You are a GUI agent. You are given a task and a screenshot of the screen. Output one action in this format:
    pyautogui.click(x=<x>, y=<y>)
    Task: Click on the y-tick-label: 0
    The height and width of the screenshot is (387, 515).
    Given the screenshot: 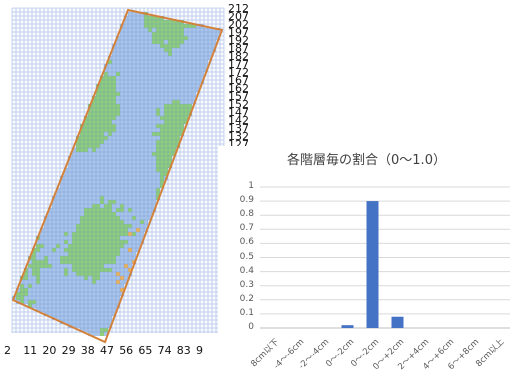 What is the action you would take?
    pyautogui.click(x=251, y=327)
    